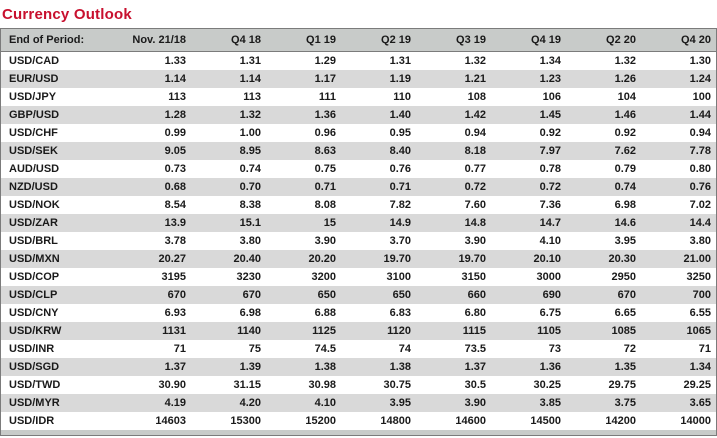  Describe the element at coordinates (175, 205) in the screenshot. I see `forecast-value: 8.54` at that location.